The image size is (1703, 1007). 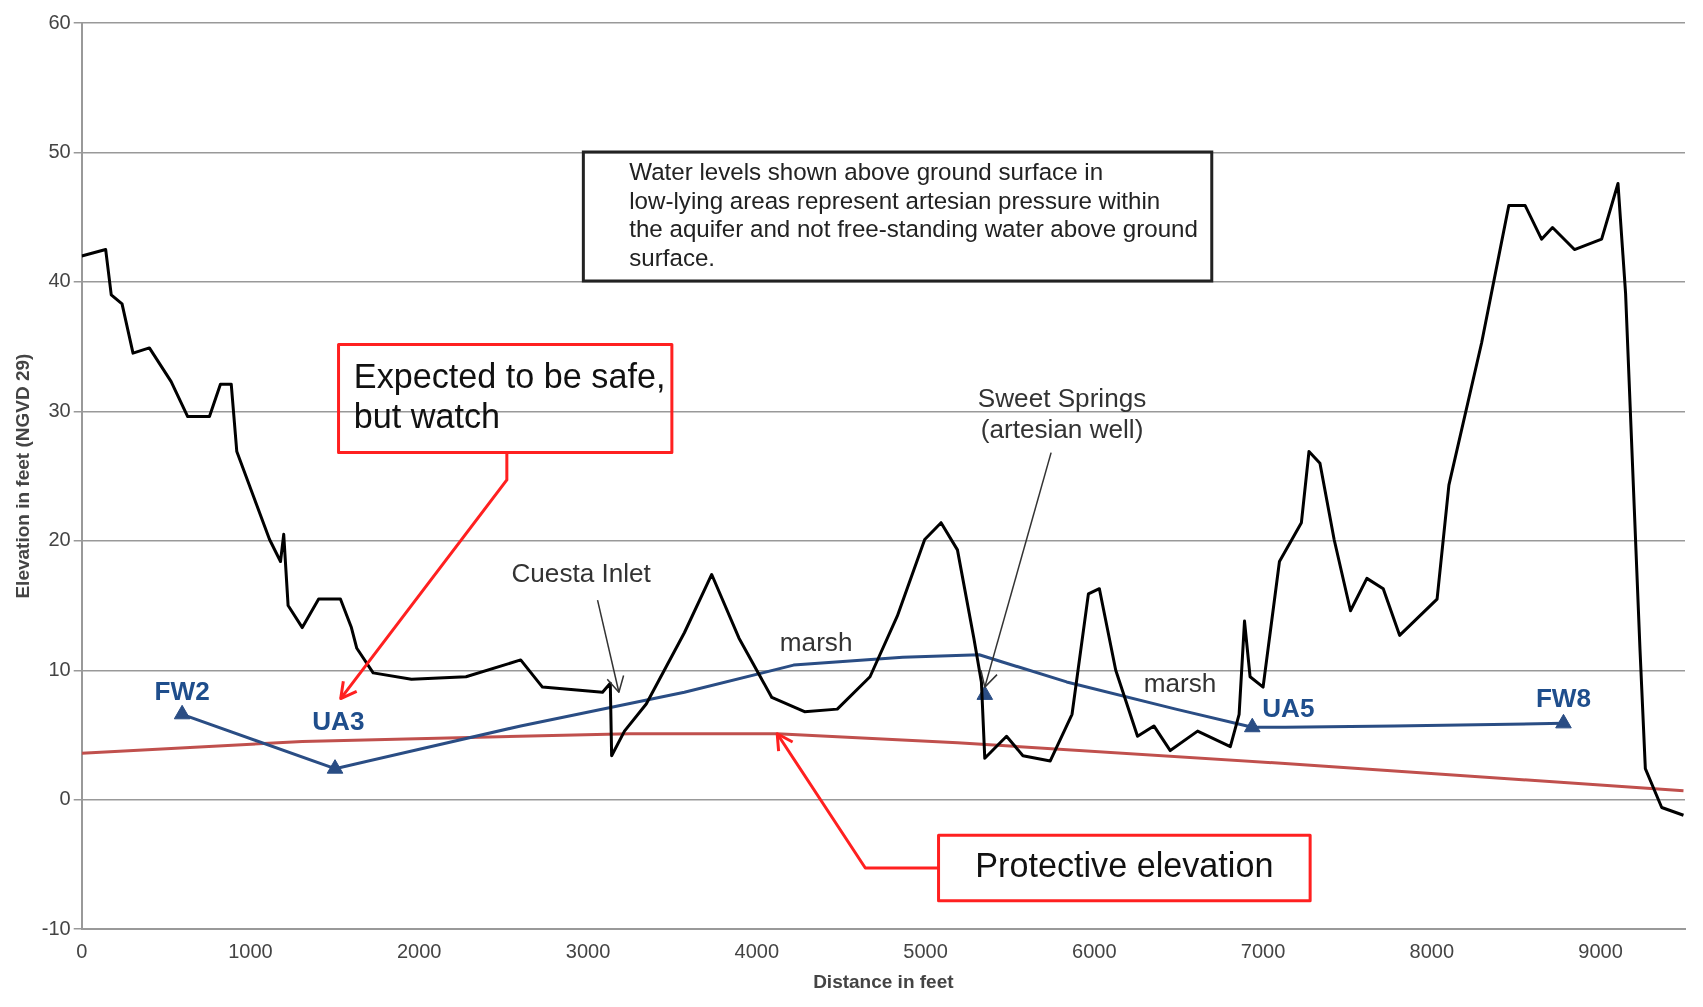 What do you see at coordinates (82, 950) in the screenshot?
I see `x-tick-label: 0` at bounding box center [82, 950].